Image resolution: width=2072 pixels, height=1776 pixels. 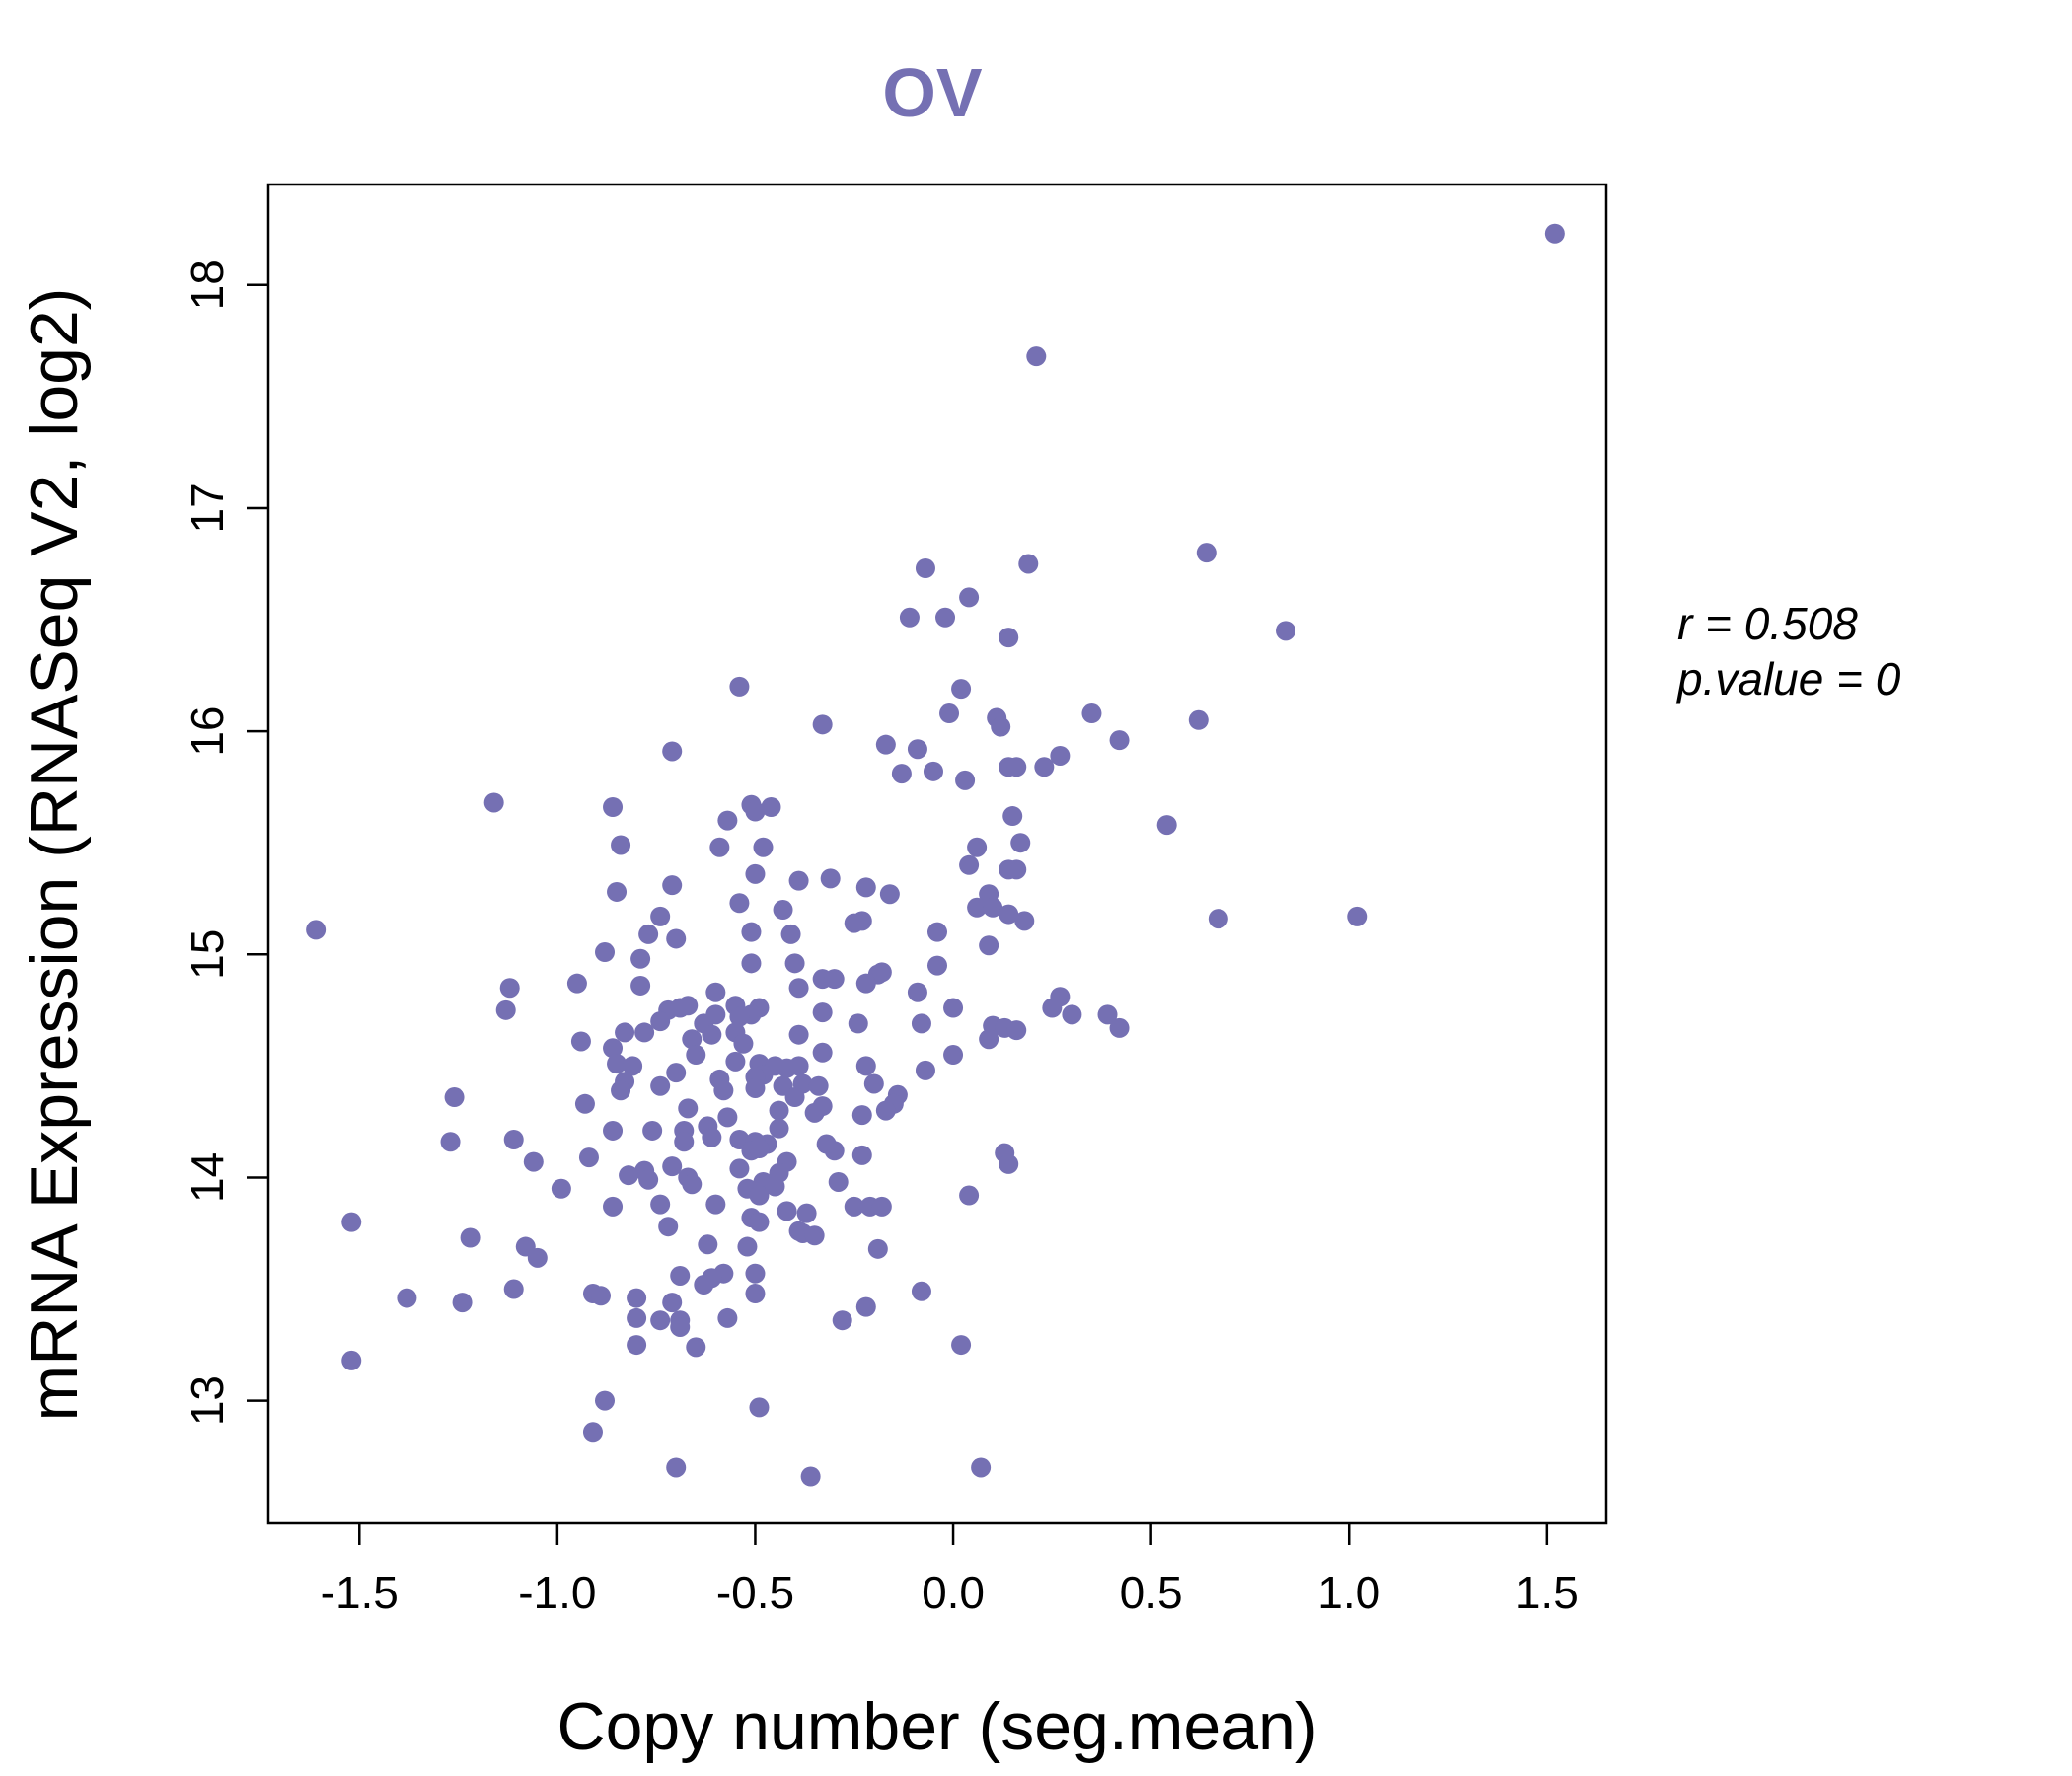 What do you see at coordinates (225, 843) in the screenshot?
I see `y-axis: 13 14 15 16 17 18` at bounding box center [225, 843].